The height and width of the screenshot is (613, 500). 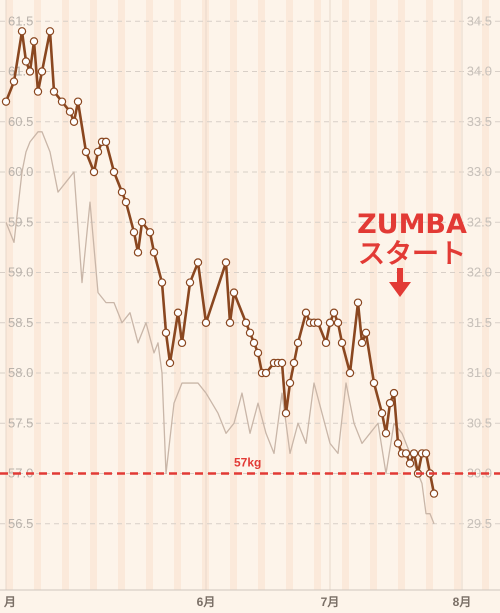 What do you see at coordinates (20, 221) in the screenshot?
I see `left-tick-label: 59.5` at bounding box center [20, 221].